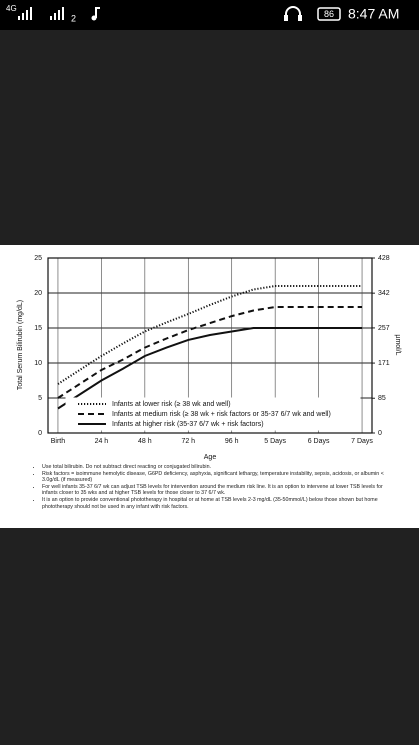  I want to click on y-tick-label: 25, so click(38, 258).